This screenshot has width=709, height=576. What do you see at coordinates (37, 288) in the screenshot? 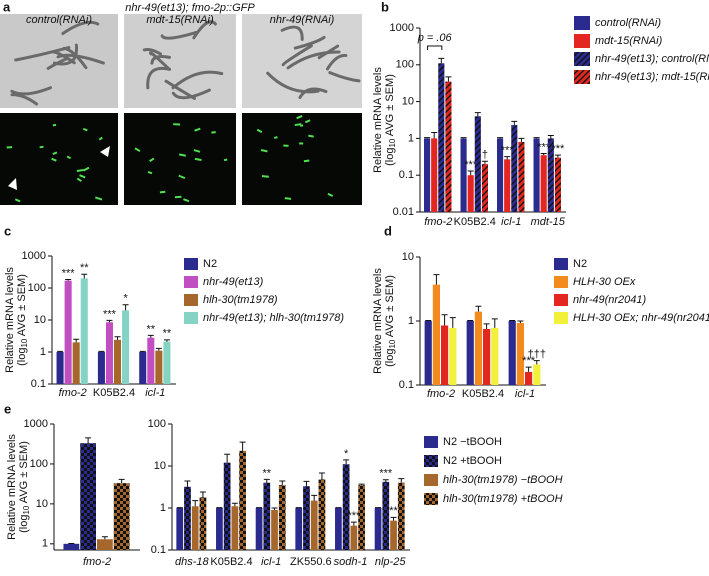
I see `y-tick-label: 100` at bounding box center [37, 288].